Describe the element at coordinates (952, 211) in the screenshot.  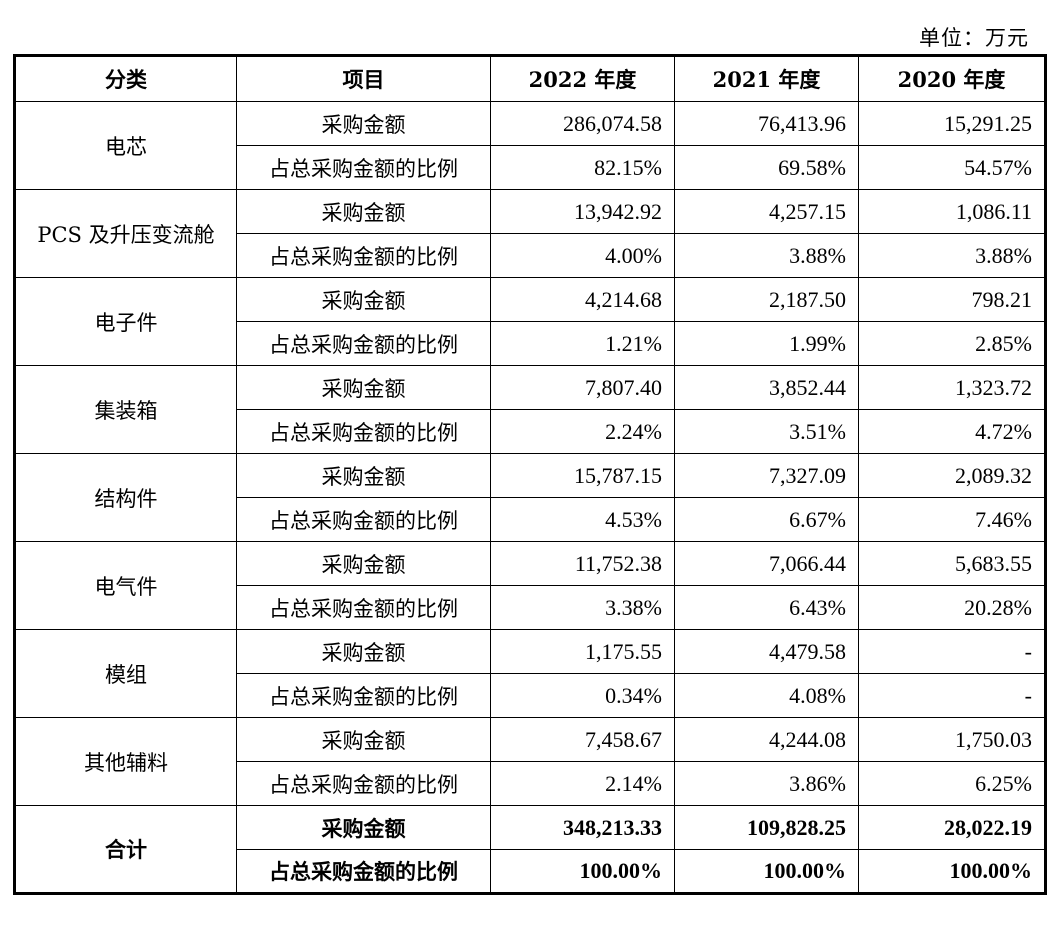
I see `value-cell-2020: 1,086.11` at that location.